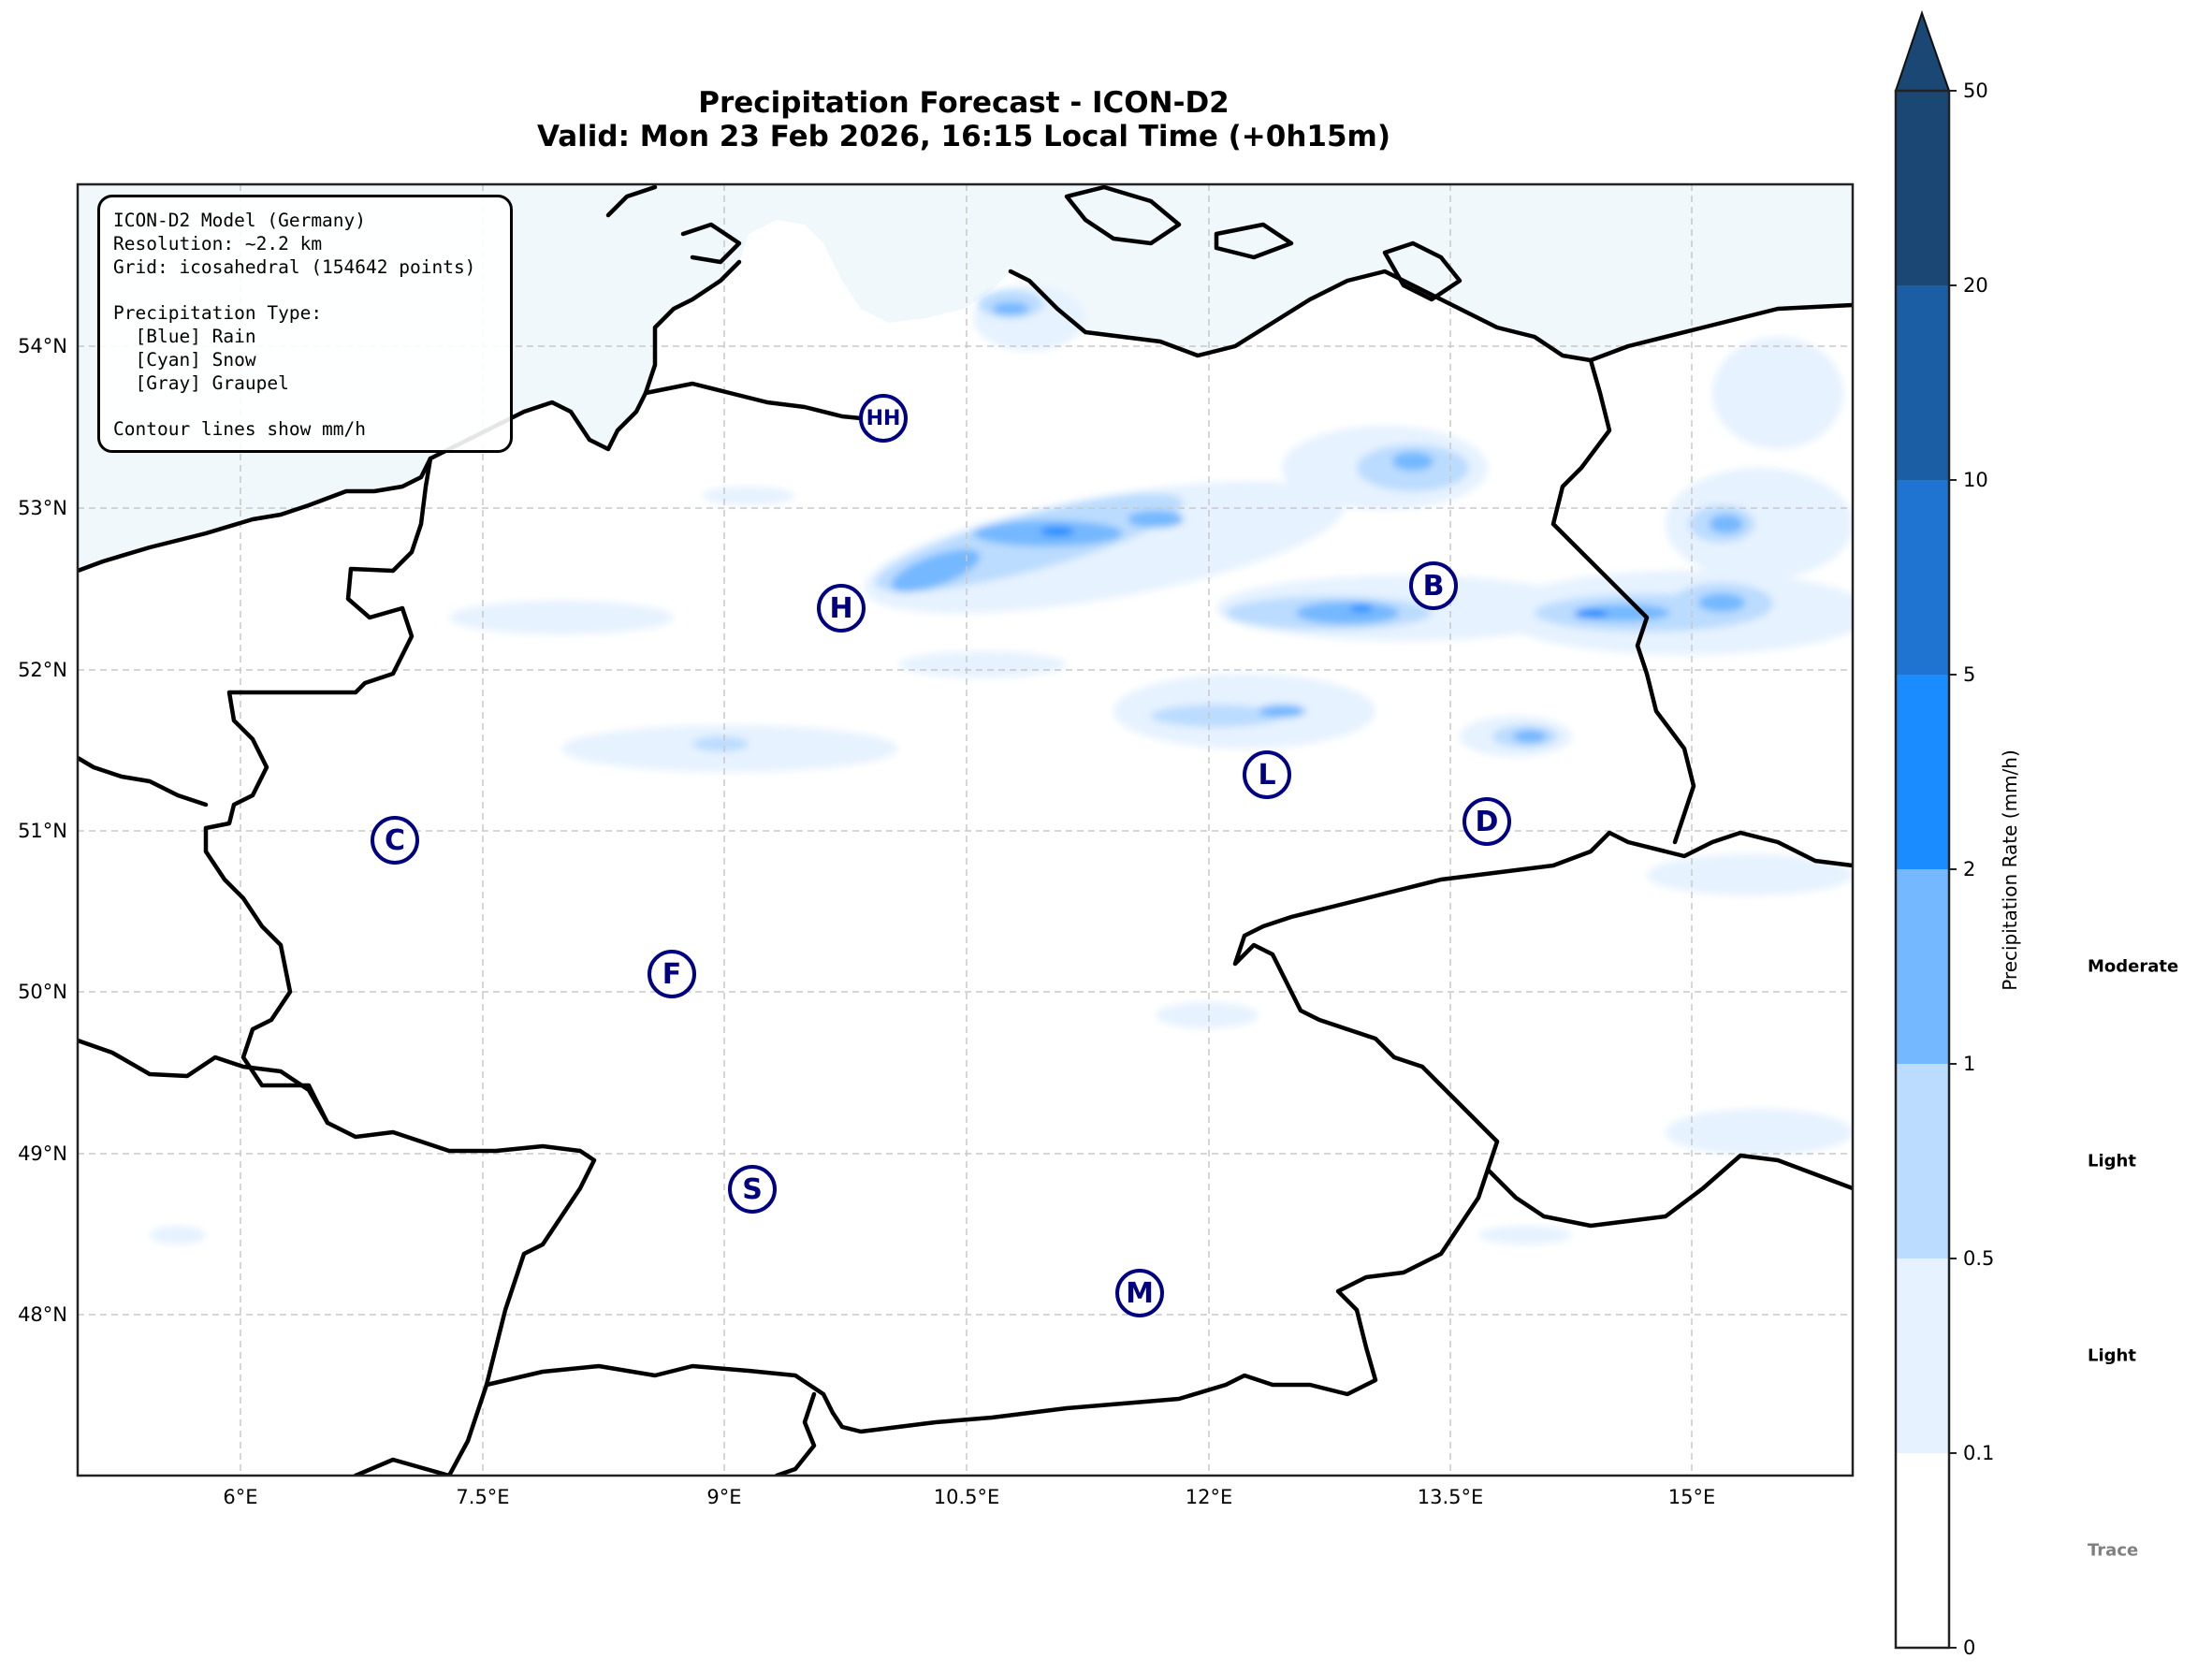 Image resolution: width=2212 pixels, height=1673 pixels. Describe the element at coordinates (1140, 1293) in the screenshot. I see `city-marker-munich: M` at that location.